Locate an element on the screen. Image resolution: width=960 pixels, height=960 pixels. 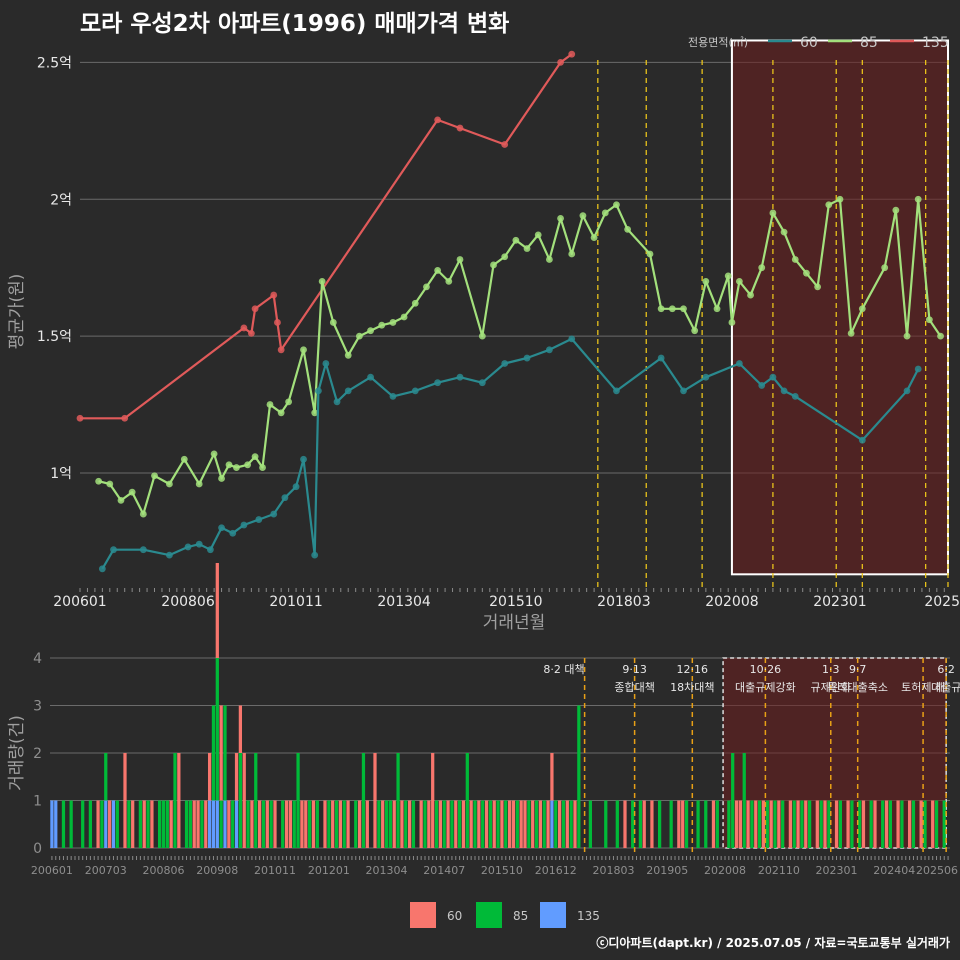
y-tick-label: 2억 is located at coordinates (61, 200).